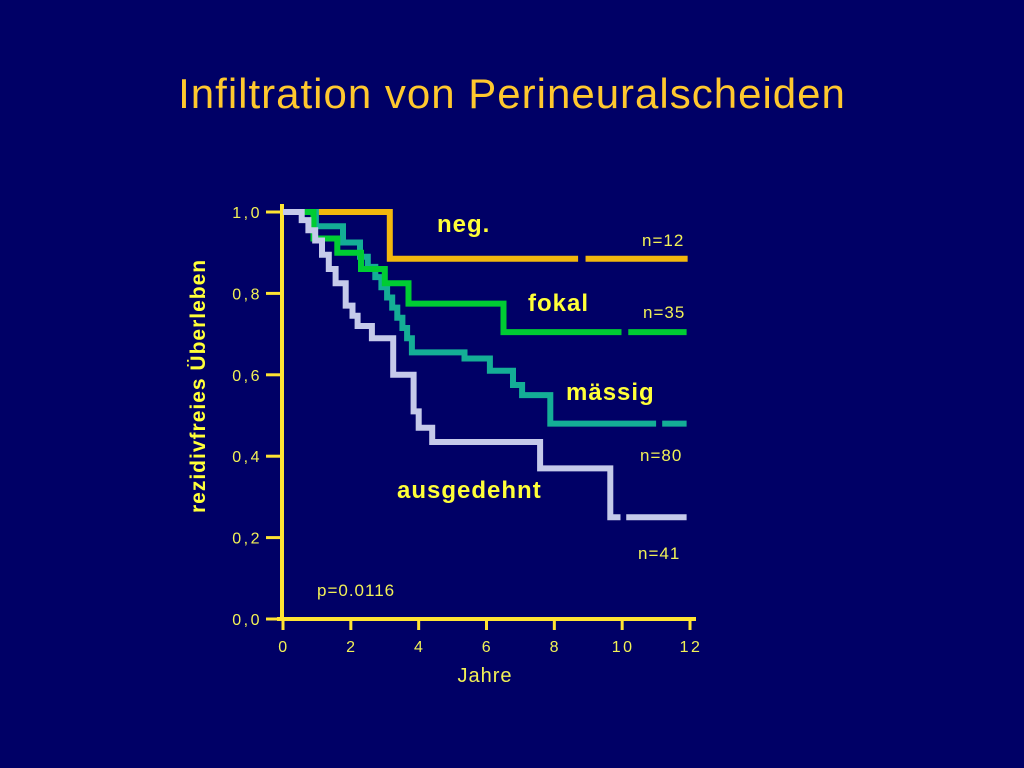 This screenshot has width=1024, height=768. I want to click on x-tick-label: 2, so click(351, 647).